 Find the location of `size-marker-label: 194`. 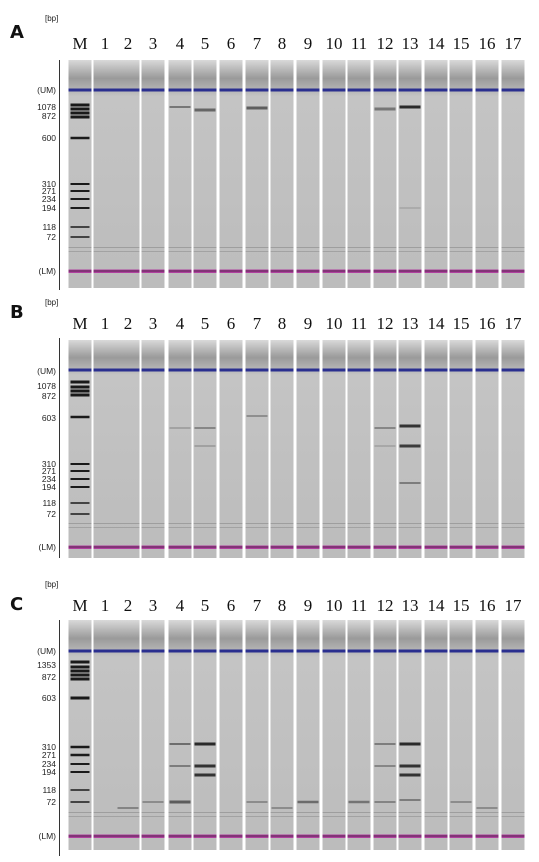

size-marker-label: 194 is located at coordinates (48, 207).